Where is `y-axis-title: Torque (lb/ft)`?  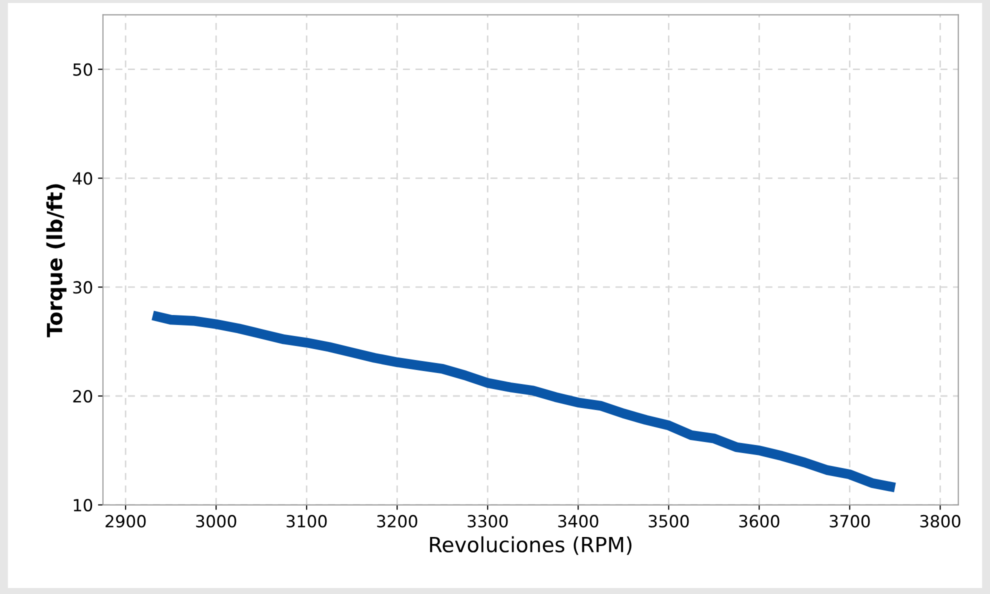
y-axis-title: Torque (lb/ft) is located at coordinates (56, 261).